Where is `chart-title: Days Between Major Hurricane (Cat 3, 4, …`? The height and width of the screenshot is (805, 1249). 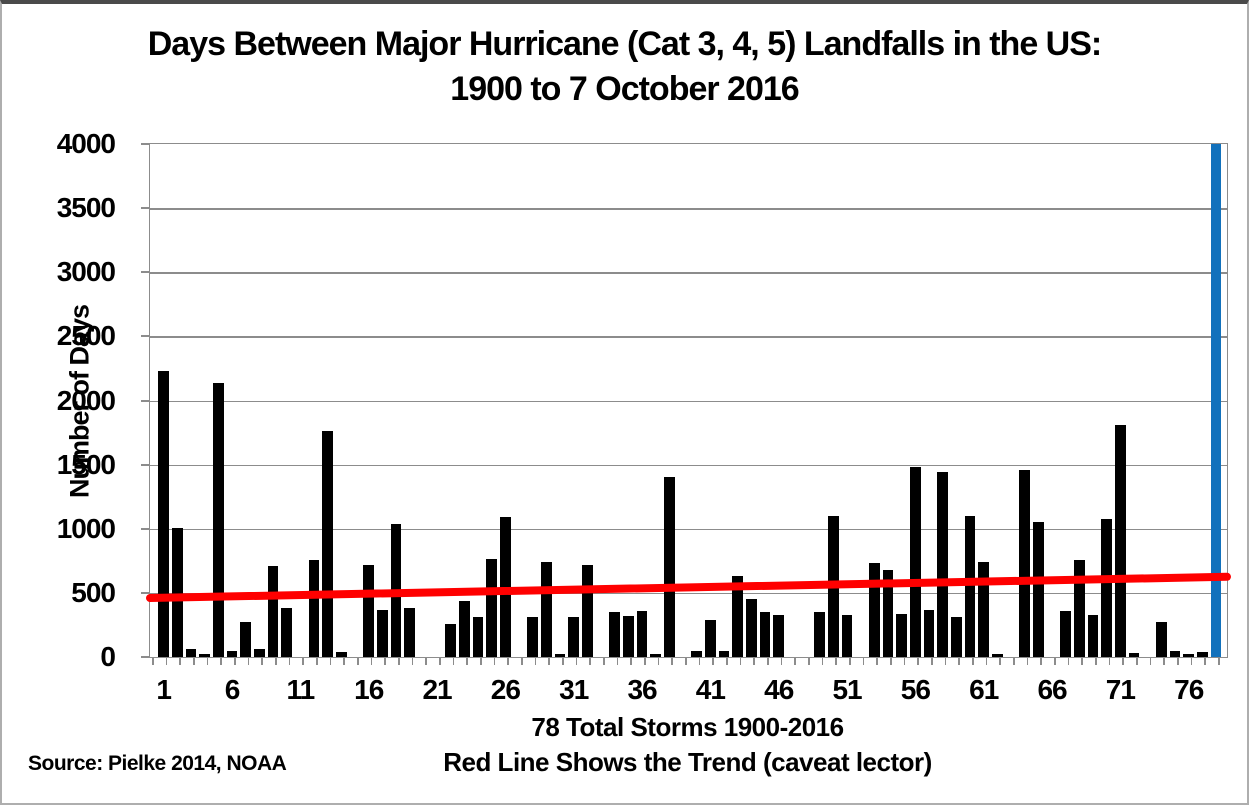
chart-title: Days Between Major Hurricane (Cat 3, 4, … is located at coordinates (624, 67).